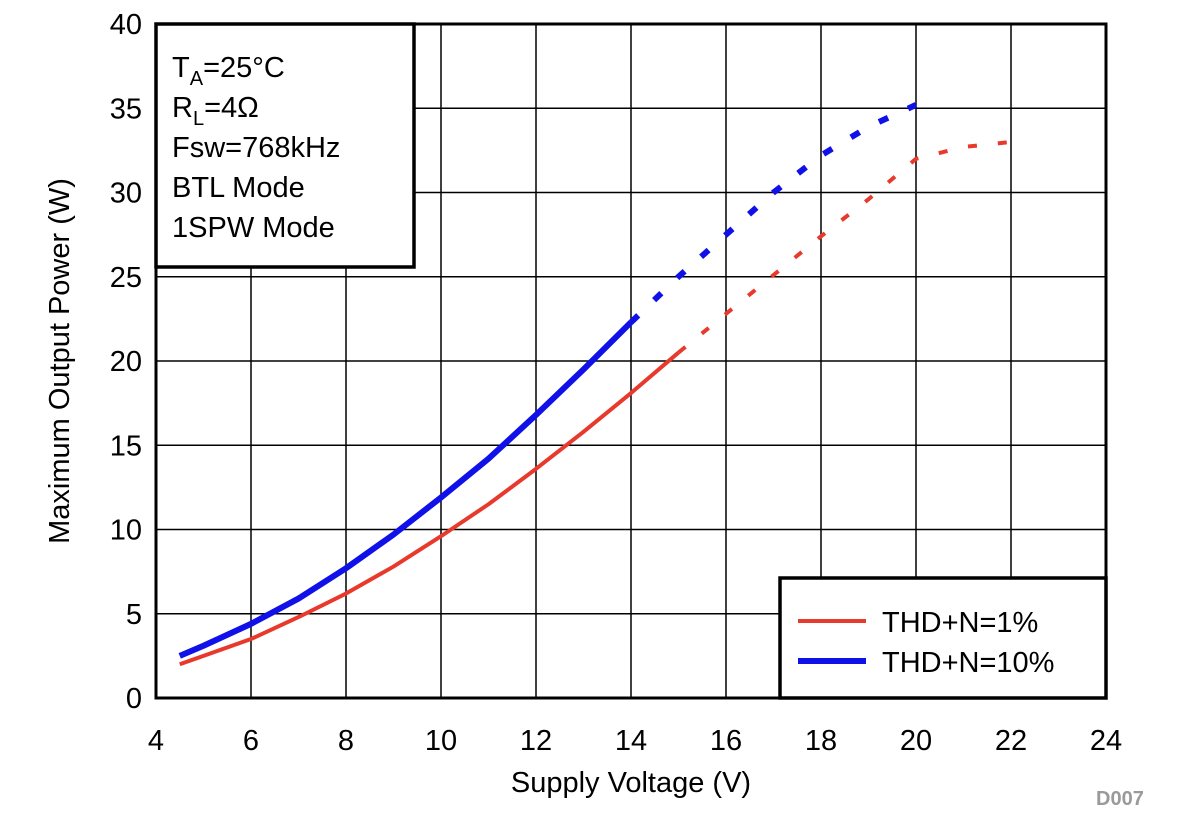 The height and width of the screenshot is (830, 1178). Describe the element at coordinates (126, 109) in the screenshot. I see `y-tick-label-7: 35` at that location.